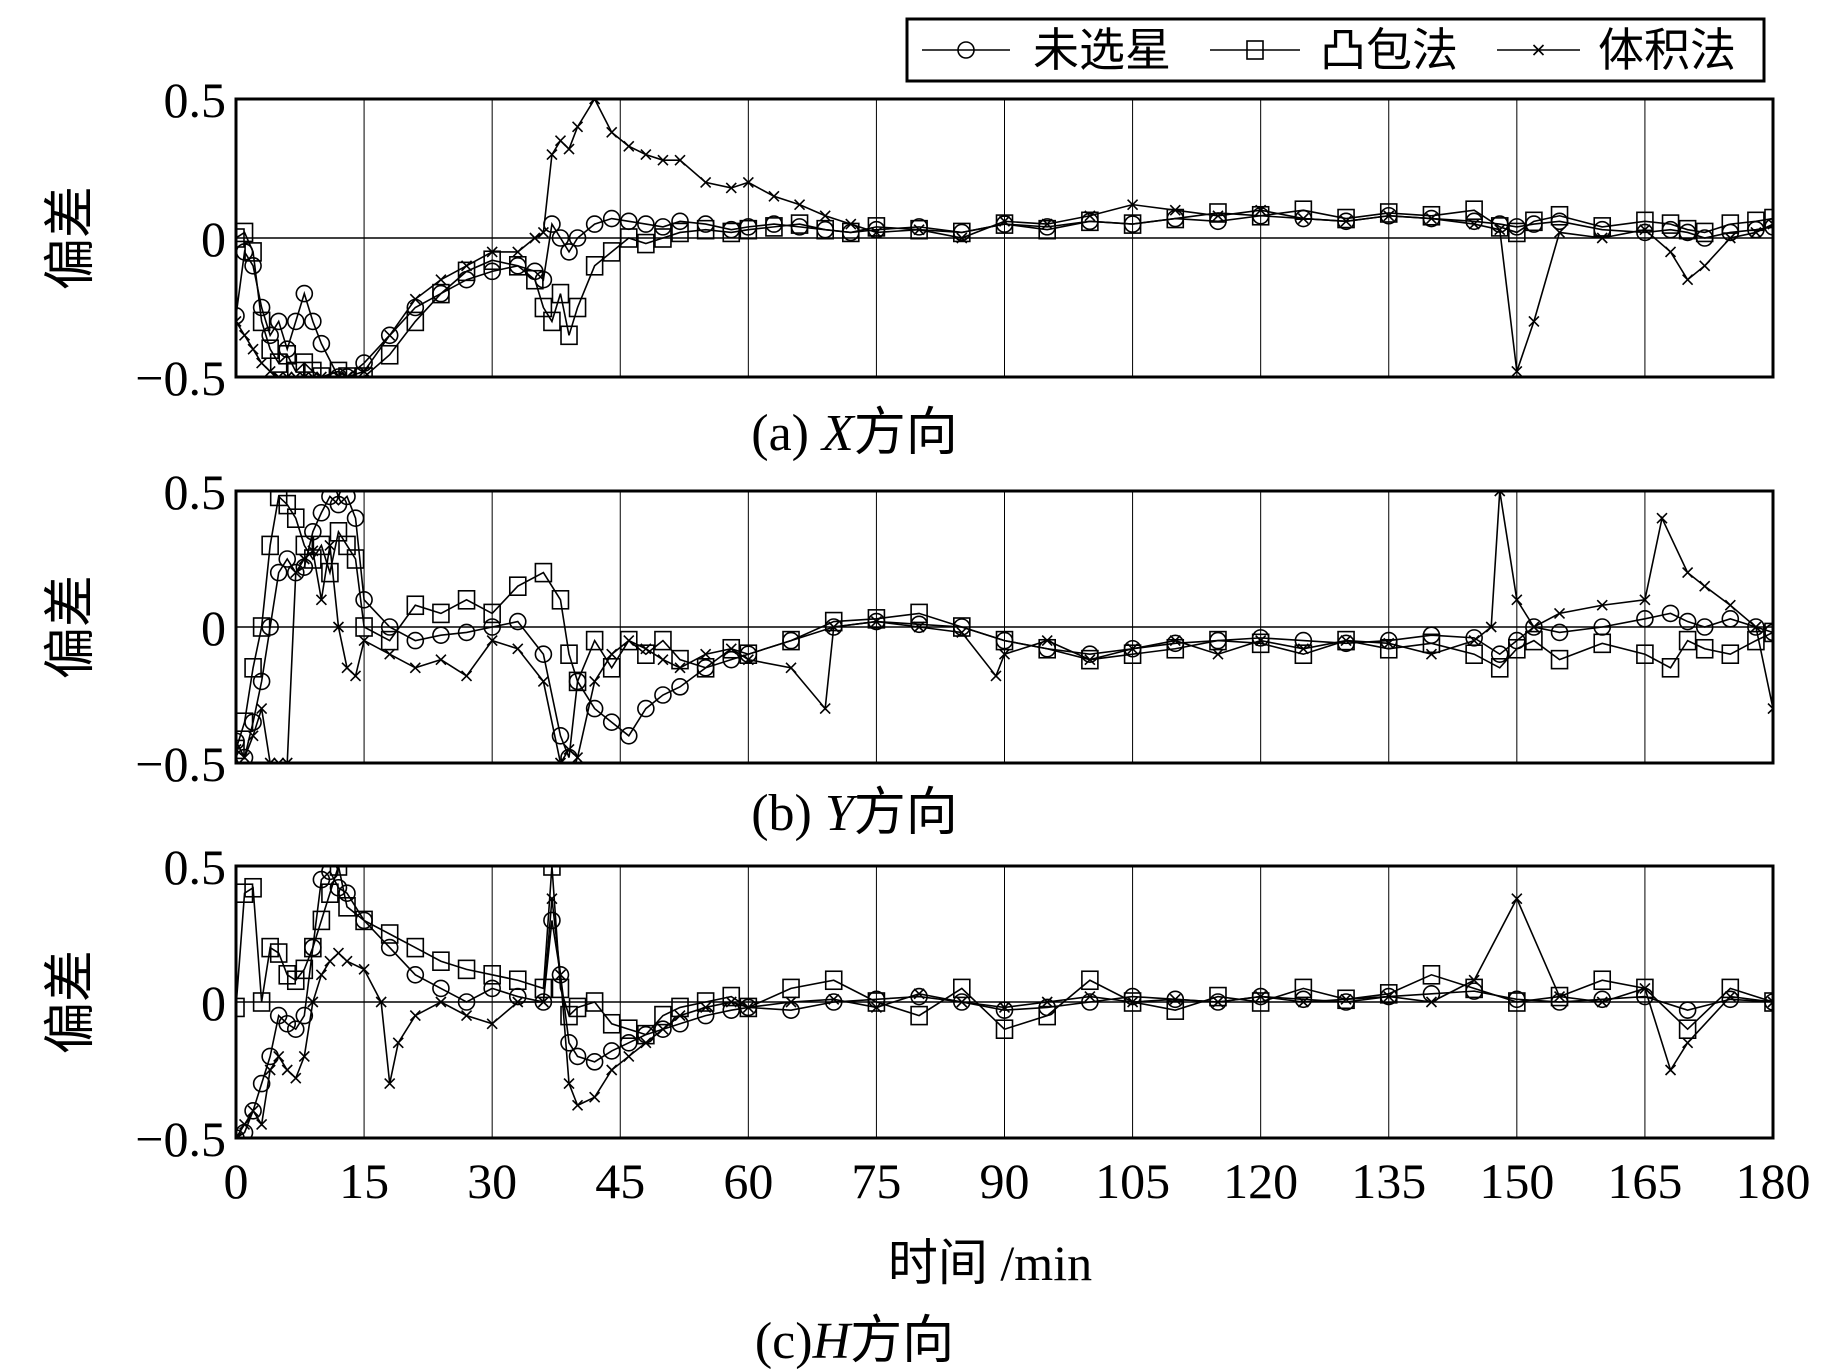 This screenshot has height=1369, width=1843. What do you see at coordinates (748, 1181) in the screenshot?
I see `x-tick-label: 60` at bounding box center [748, 1181].